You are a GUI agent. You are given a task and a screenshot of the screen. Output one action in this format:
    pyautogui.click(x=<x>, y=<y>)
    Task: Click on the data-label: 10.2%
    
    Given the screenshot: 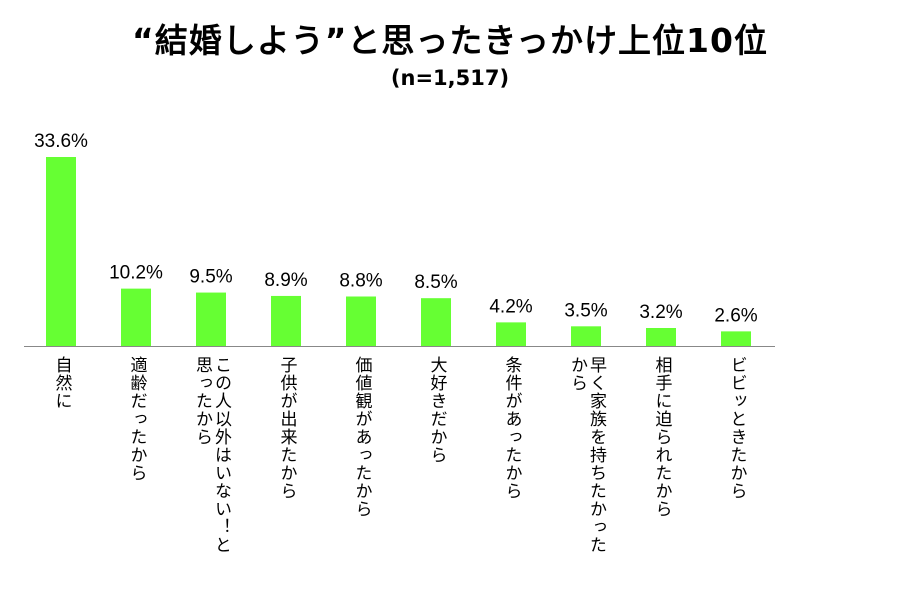 What is the action you would take?
    pyautogui.click(x=136, y=273)
    